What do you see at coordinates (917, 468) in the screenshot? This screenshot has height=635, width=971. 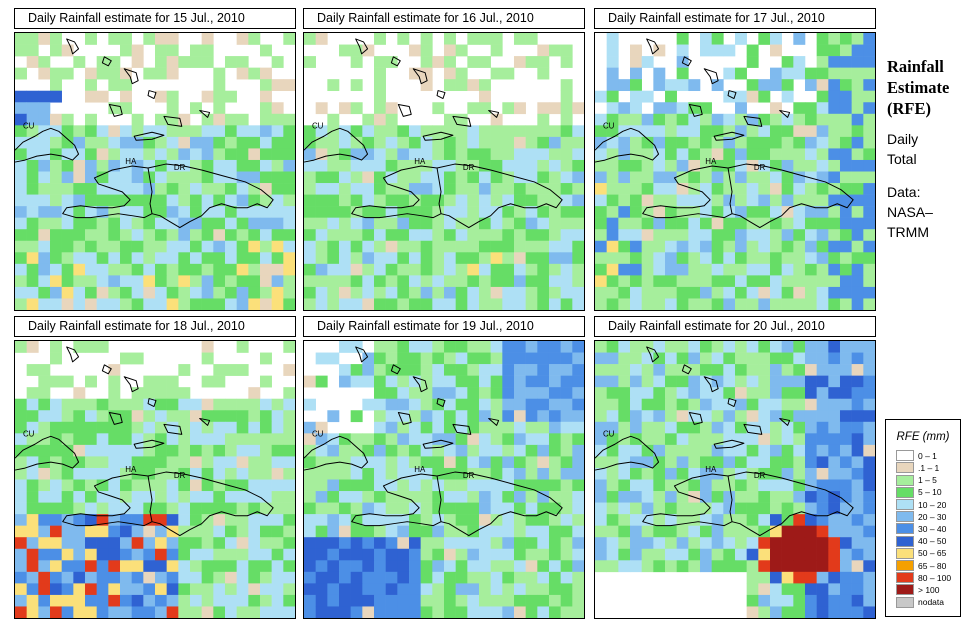 I see `legend-item: .1 – 1` at bounding box center [917, 468].